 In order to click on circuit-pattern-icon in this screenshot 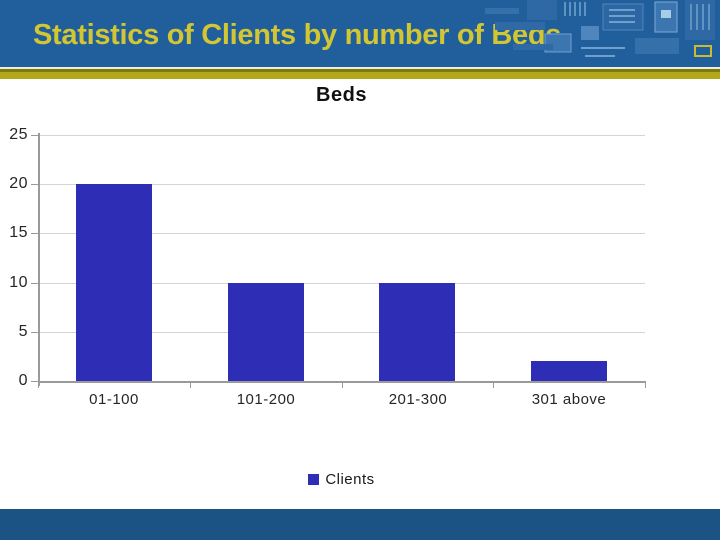, I will do `click(600, 28)`.